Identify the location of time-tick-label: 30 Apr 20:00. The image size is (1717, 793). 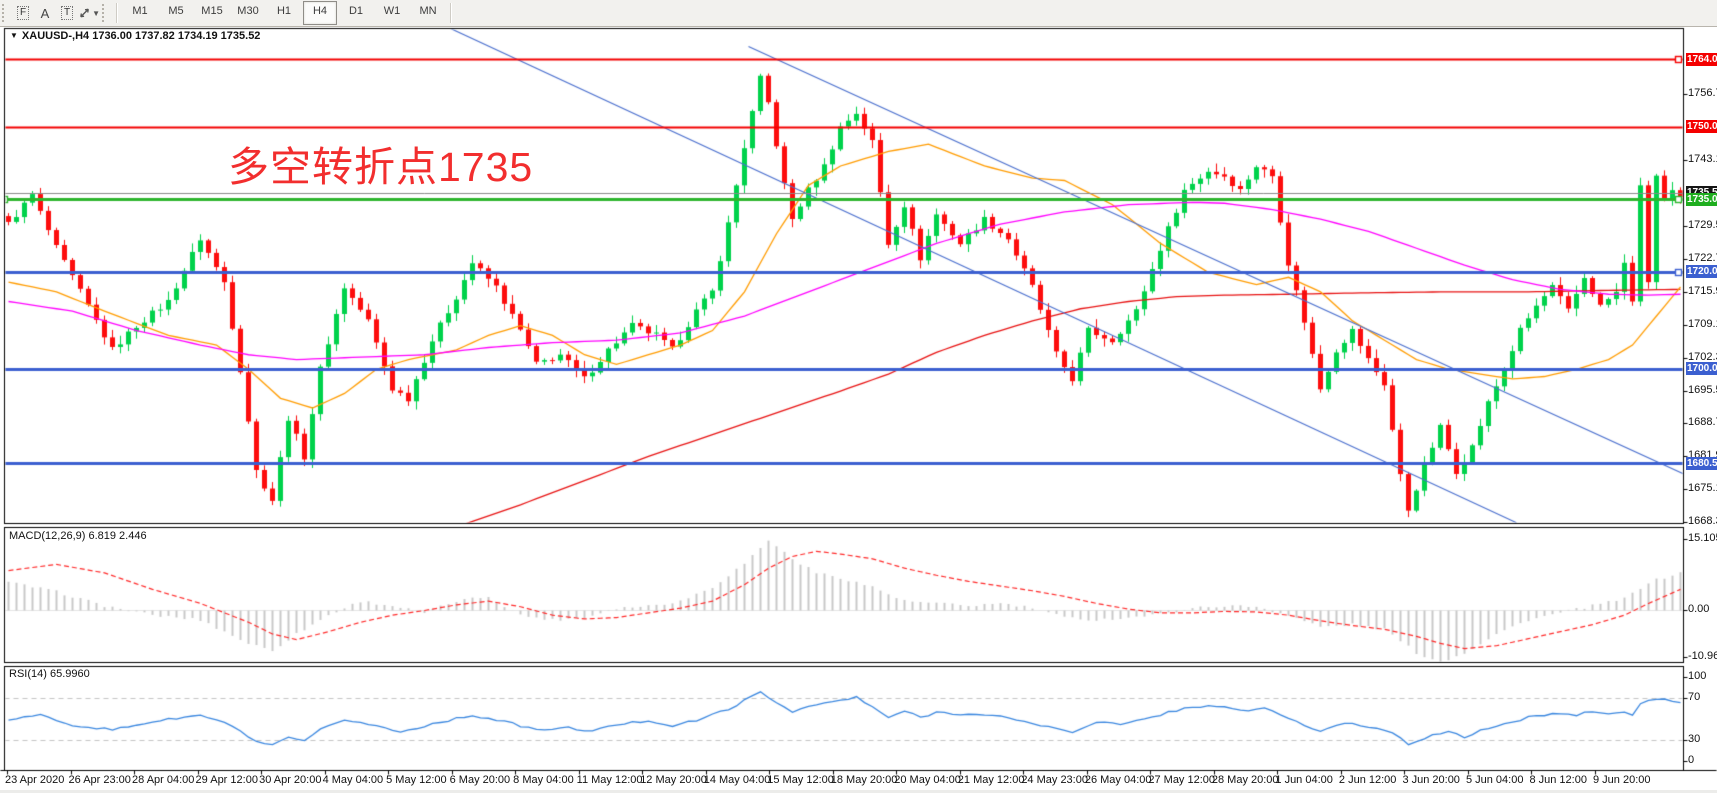
(290, 780).